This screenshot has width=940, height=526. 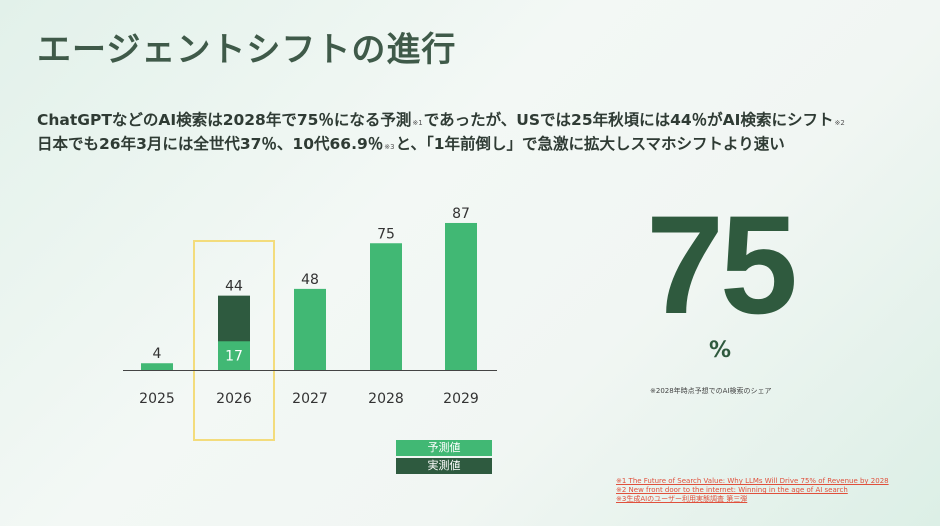 I want to click on bar-forecast-2027, so click(x=310, y=329).